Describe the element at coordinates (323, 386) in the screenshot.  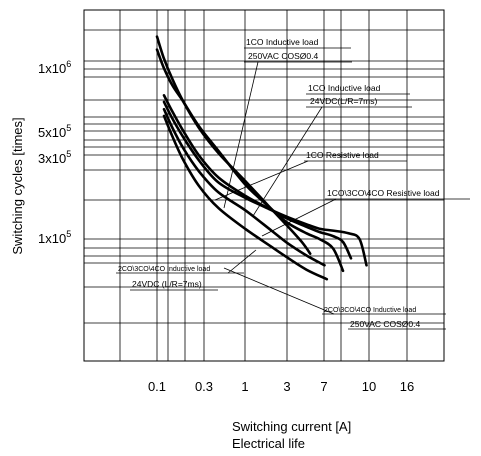
I see `x-tick-label: 7` at that location.